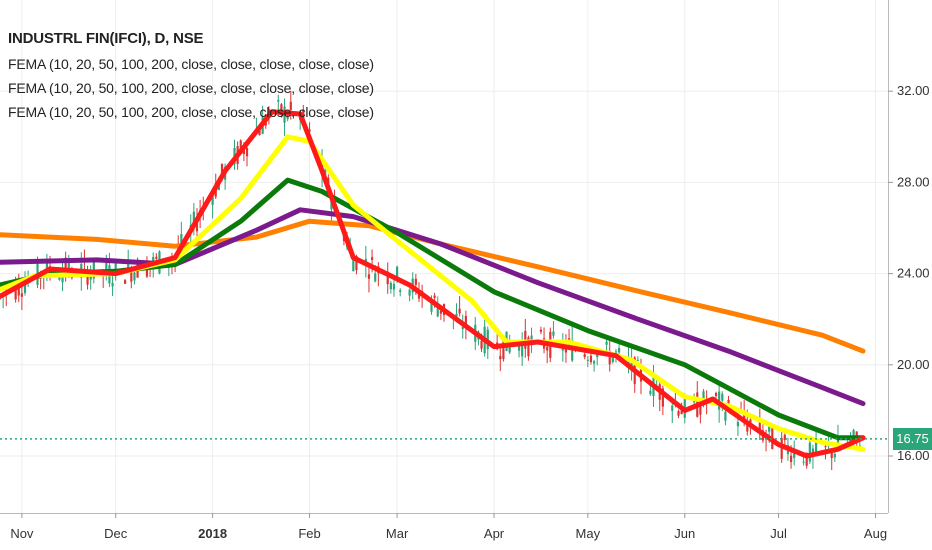 This screenshot has width=932, height=550. I want to click on x-tick-label: Feb, so click(309, 533).